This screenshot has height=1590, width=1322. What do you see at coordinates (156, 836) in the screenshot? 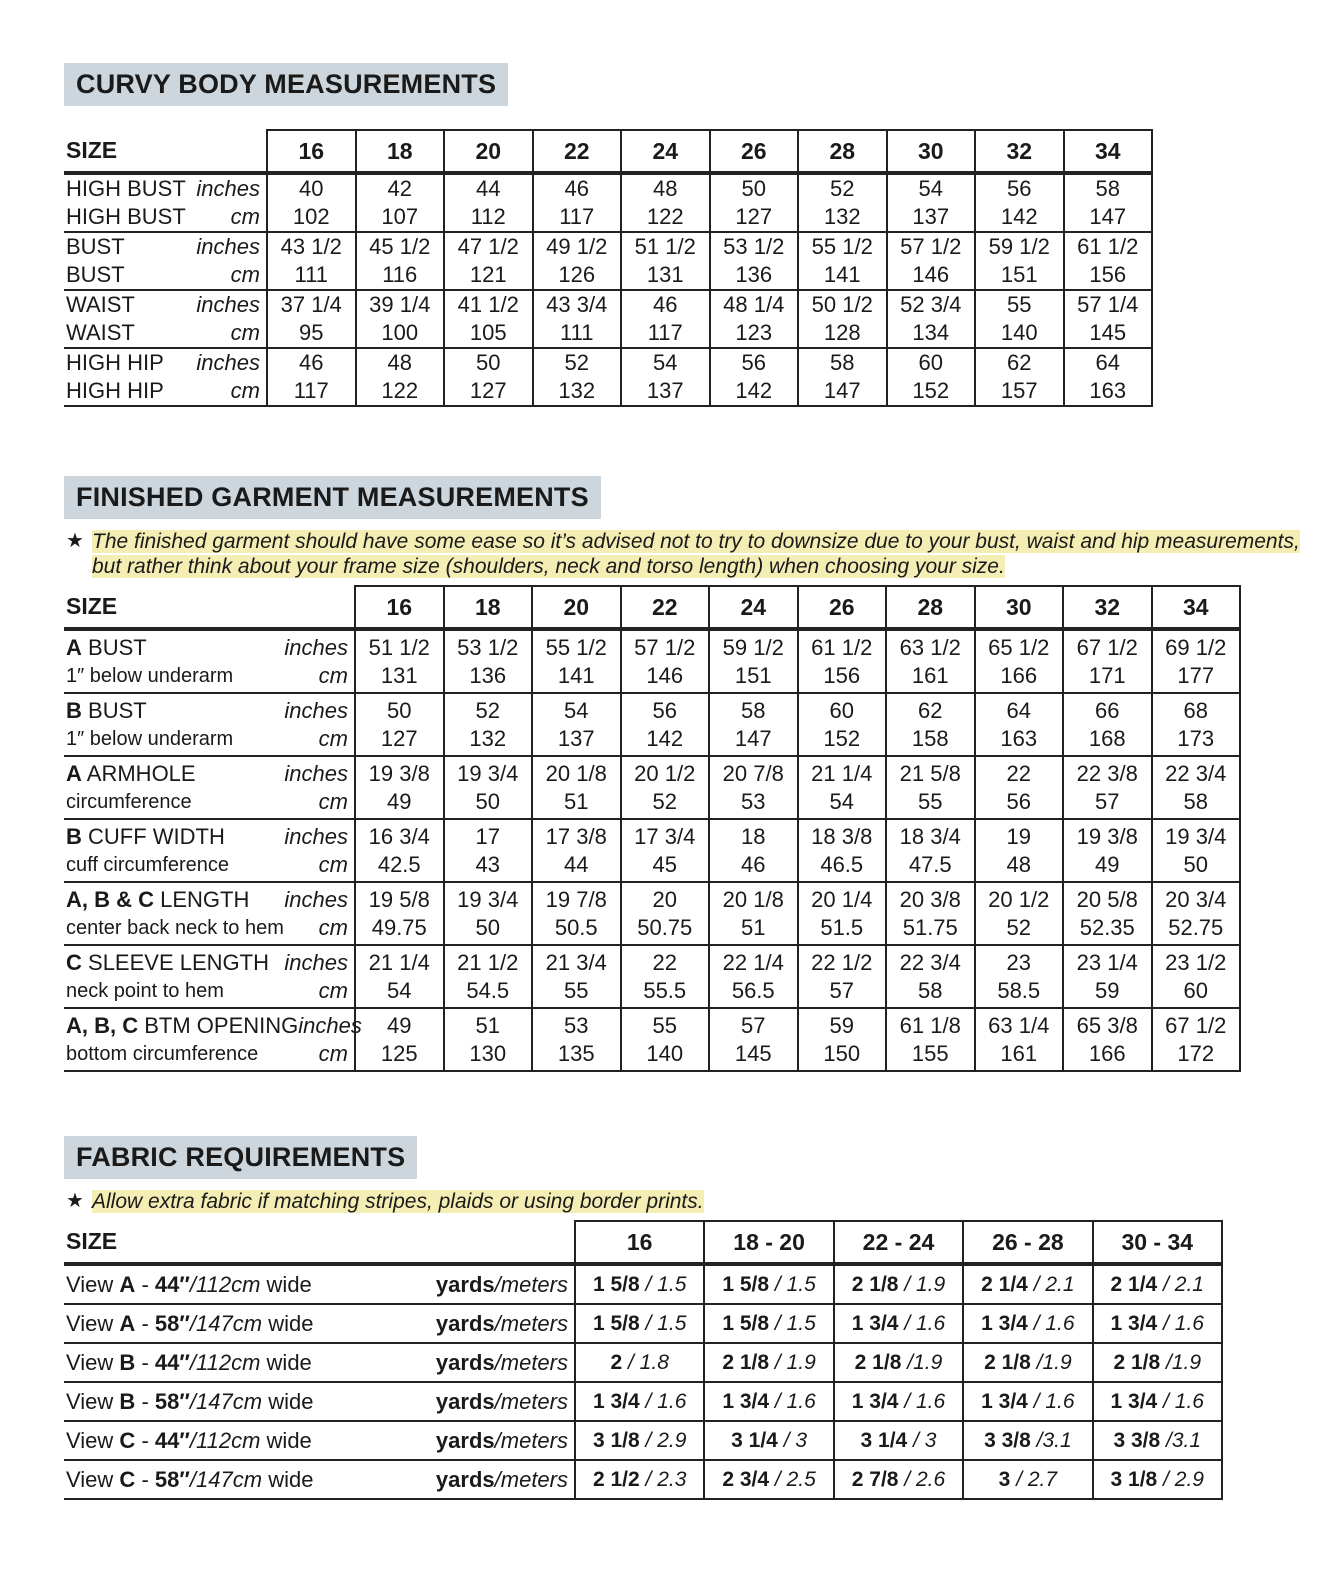
I see `measure-name: CUFF WIDTH` at bounding box center [156, 836].